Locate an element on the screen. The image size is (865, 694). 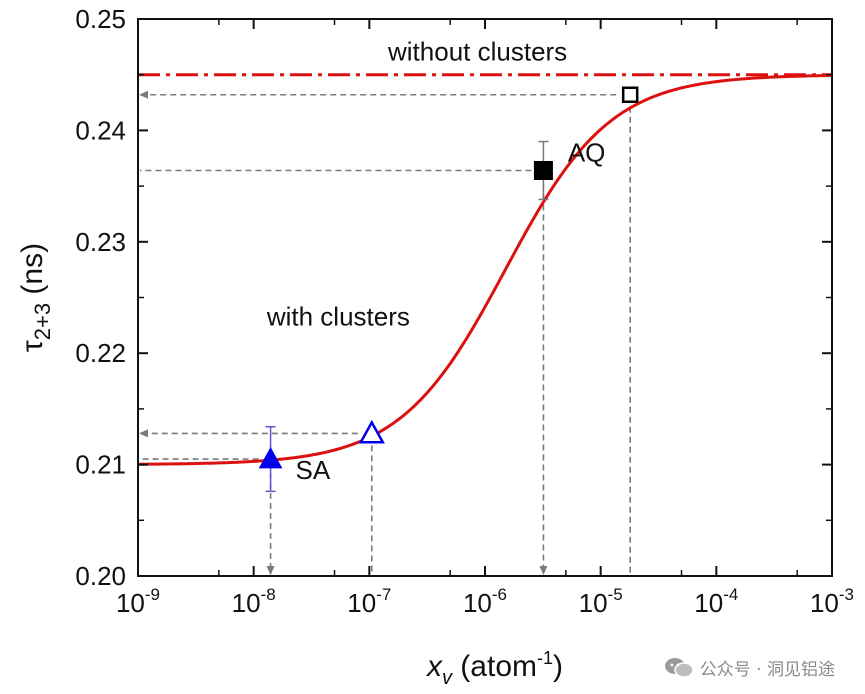
y-tick-label: 0.23 is located at coordinates (100, 242).